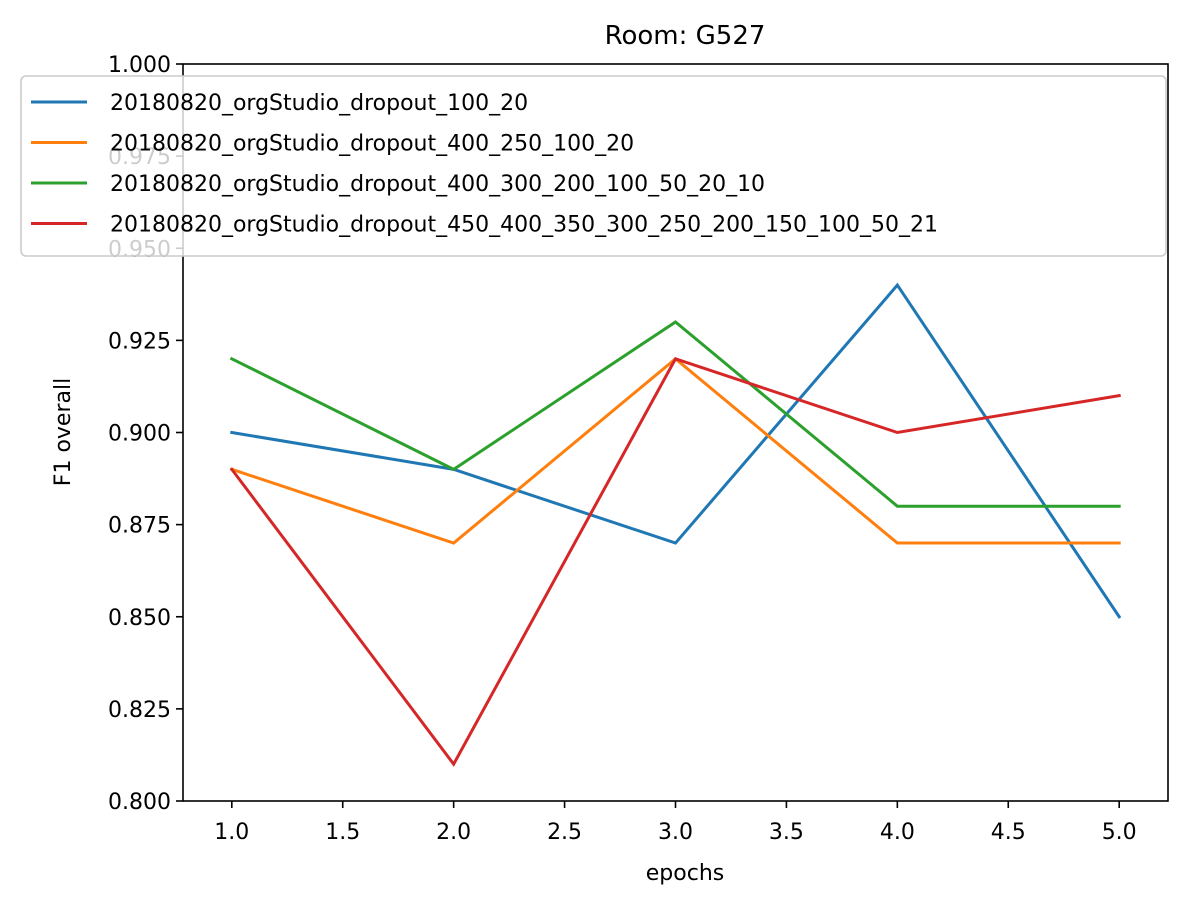  I want to click on x-axis-title: epochs, so click(685, 873).